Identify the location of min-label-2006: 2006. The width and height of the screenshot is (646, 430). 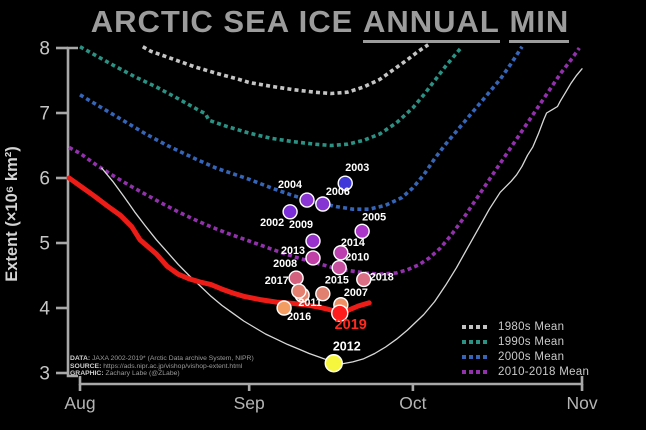
(338, 192).